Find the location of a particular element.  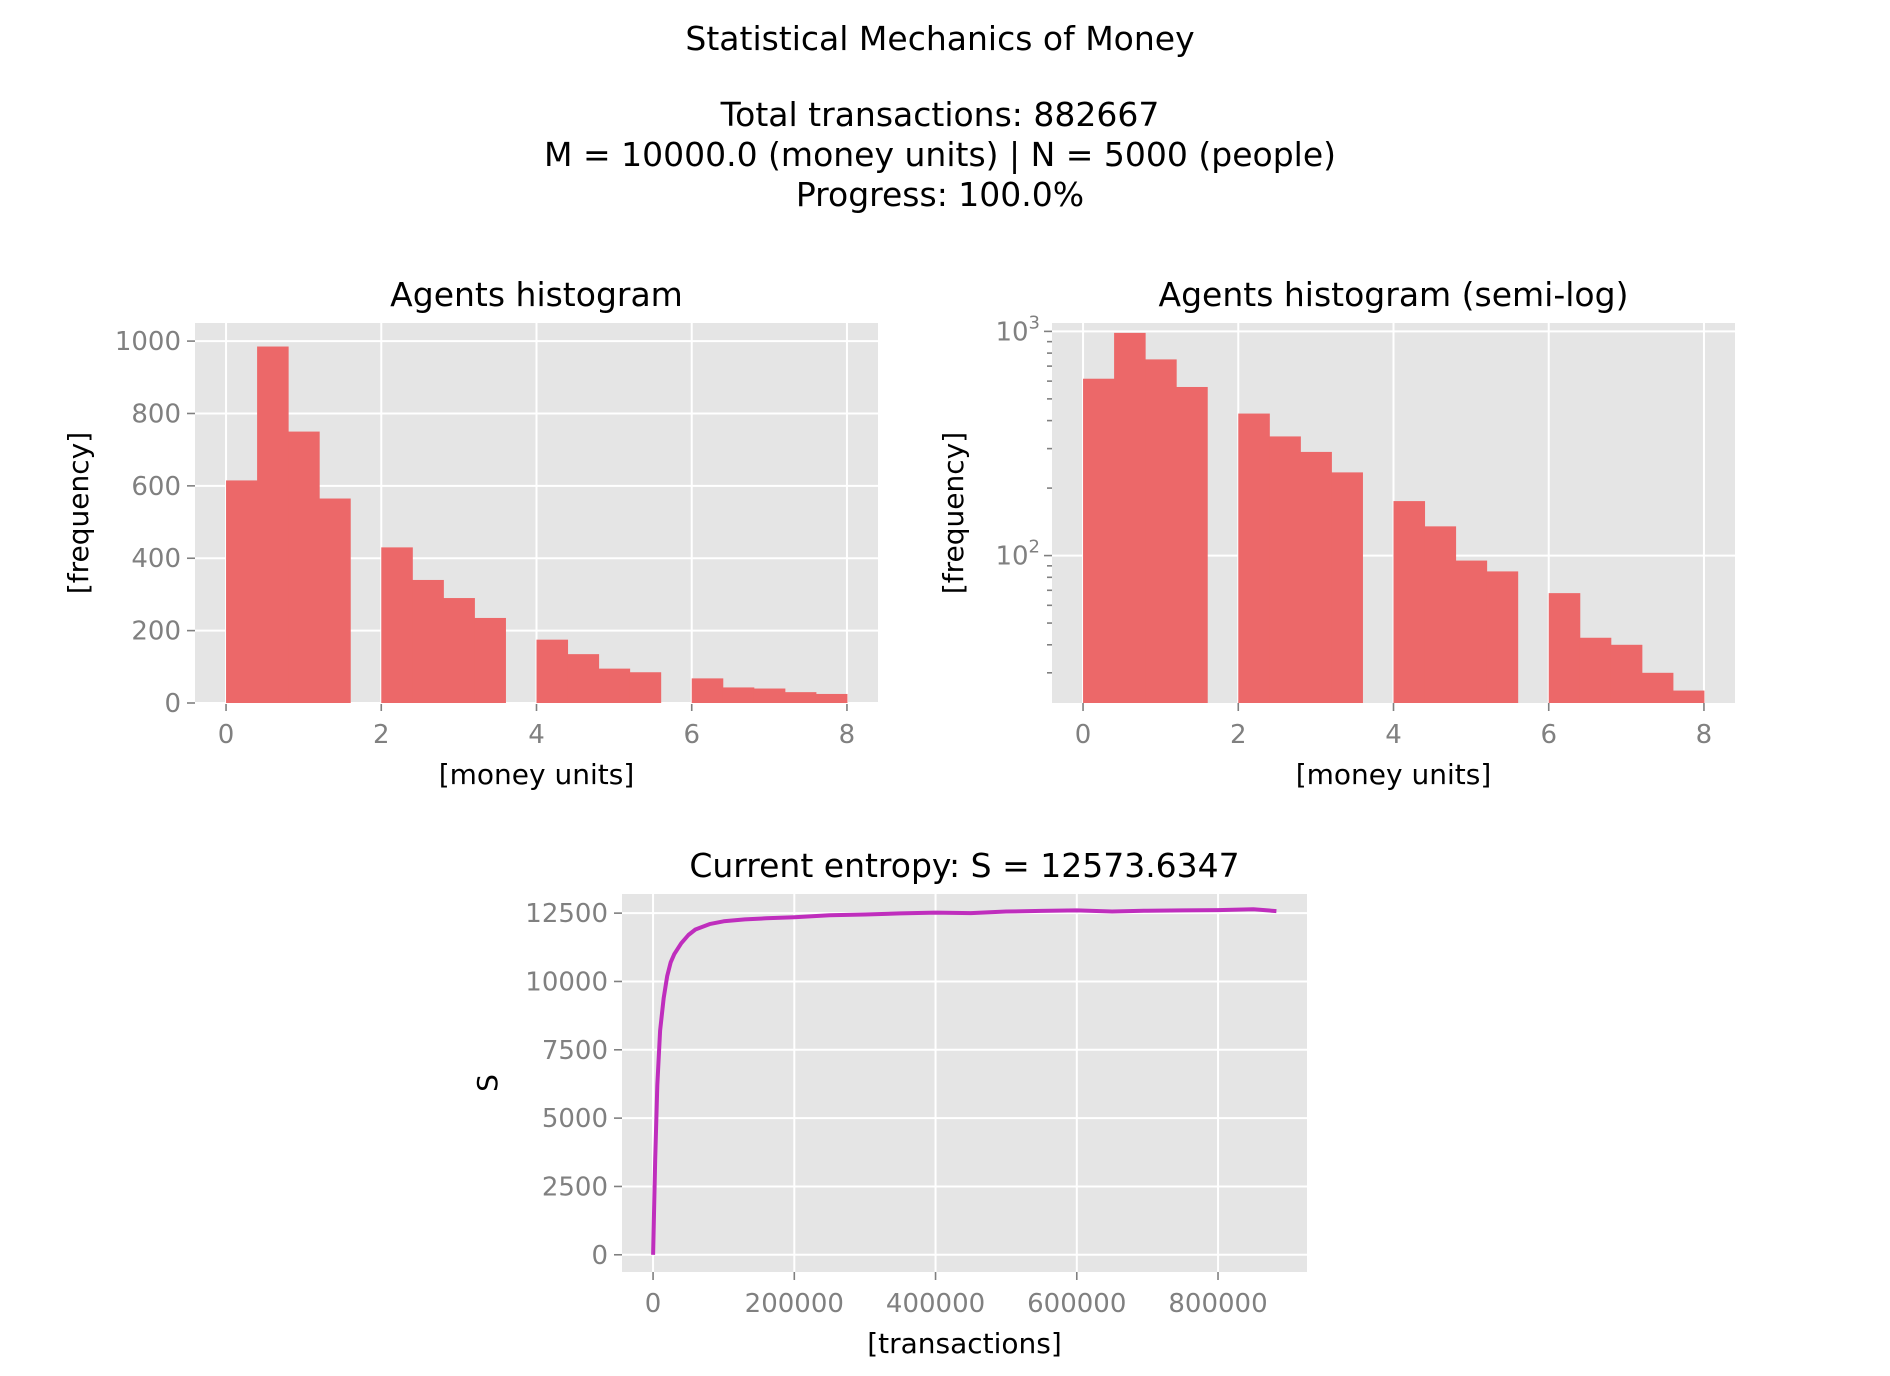

y-tick-label: 10000 is located at coordinates (566, 982).